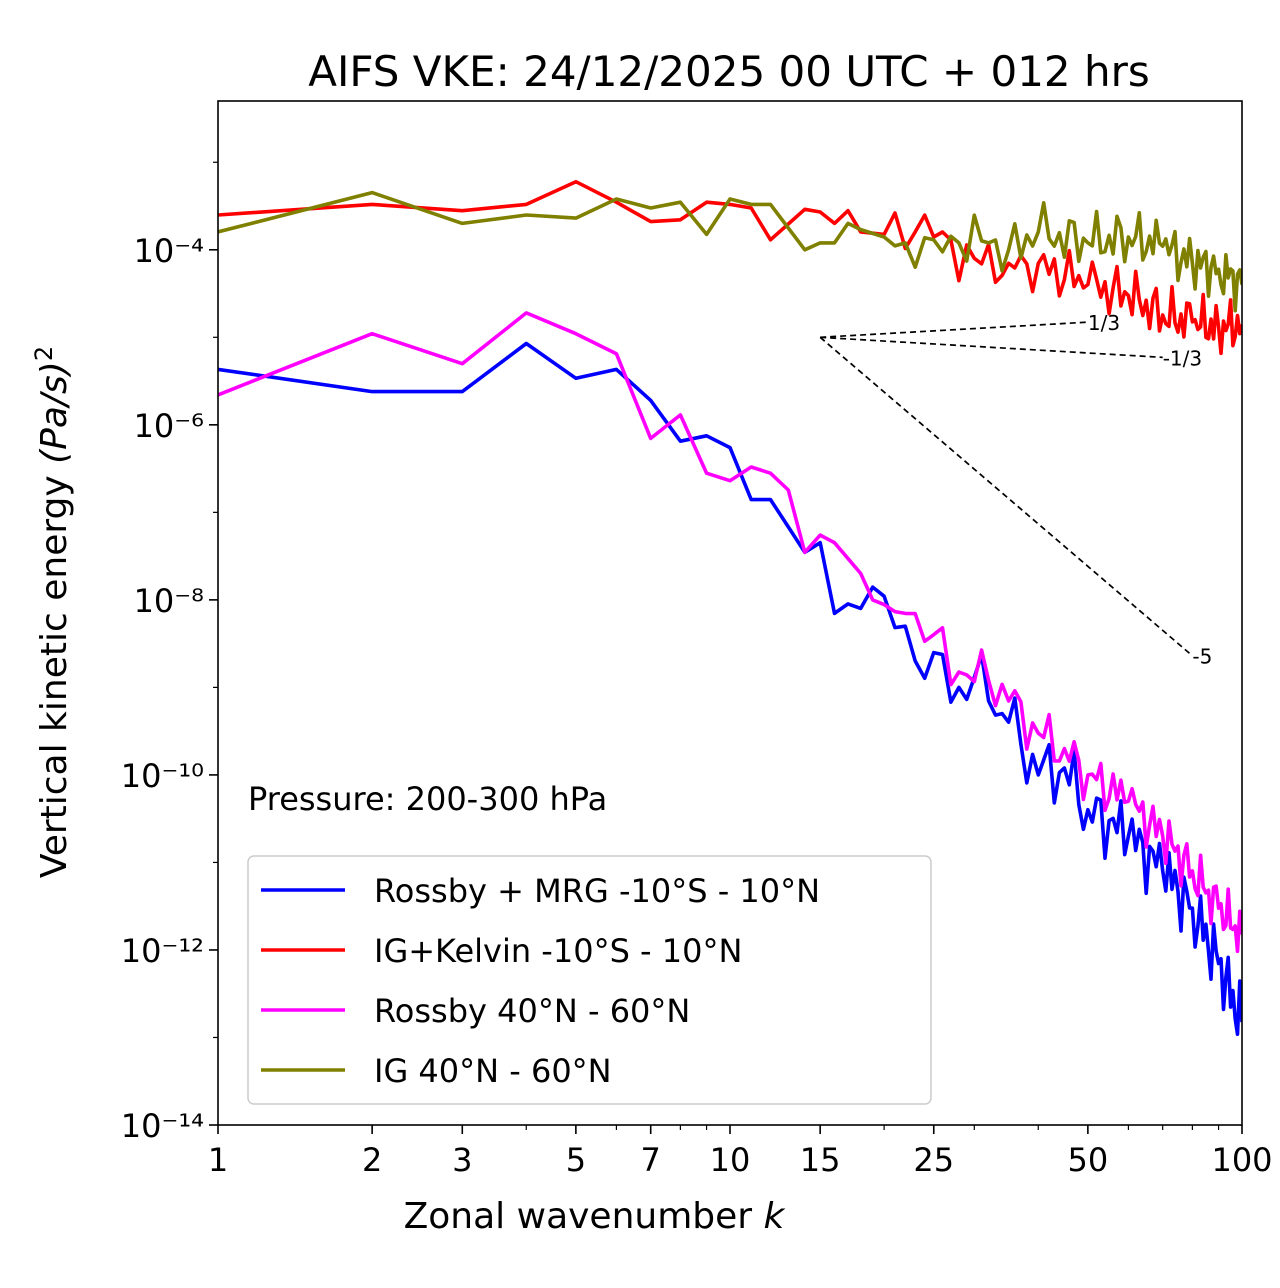  What do you see at coordinates (820, 1160) in the screenshot?
I see `x-tick-label: 15` at bounding box center [820, 1160].